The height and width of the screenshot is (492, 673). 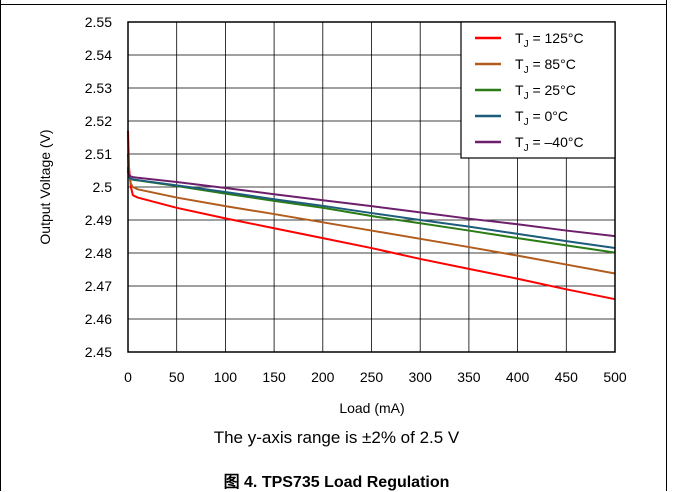 I want to click on y-tick-label: 2.51, so click(x=98, y=154).